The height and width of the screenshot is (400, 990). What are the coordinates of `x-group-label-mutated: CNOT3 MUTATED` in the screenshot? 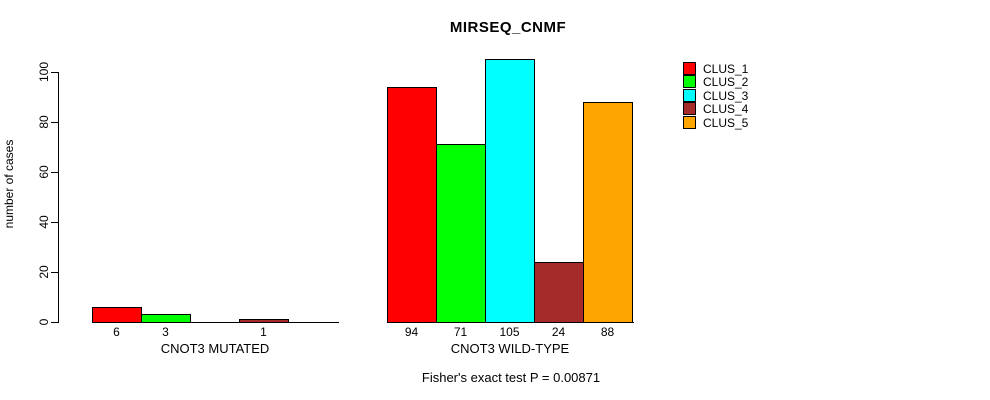 It's located at (215, 348).